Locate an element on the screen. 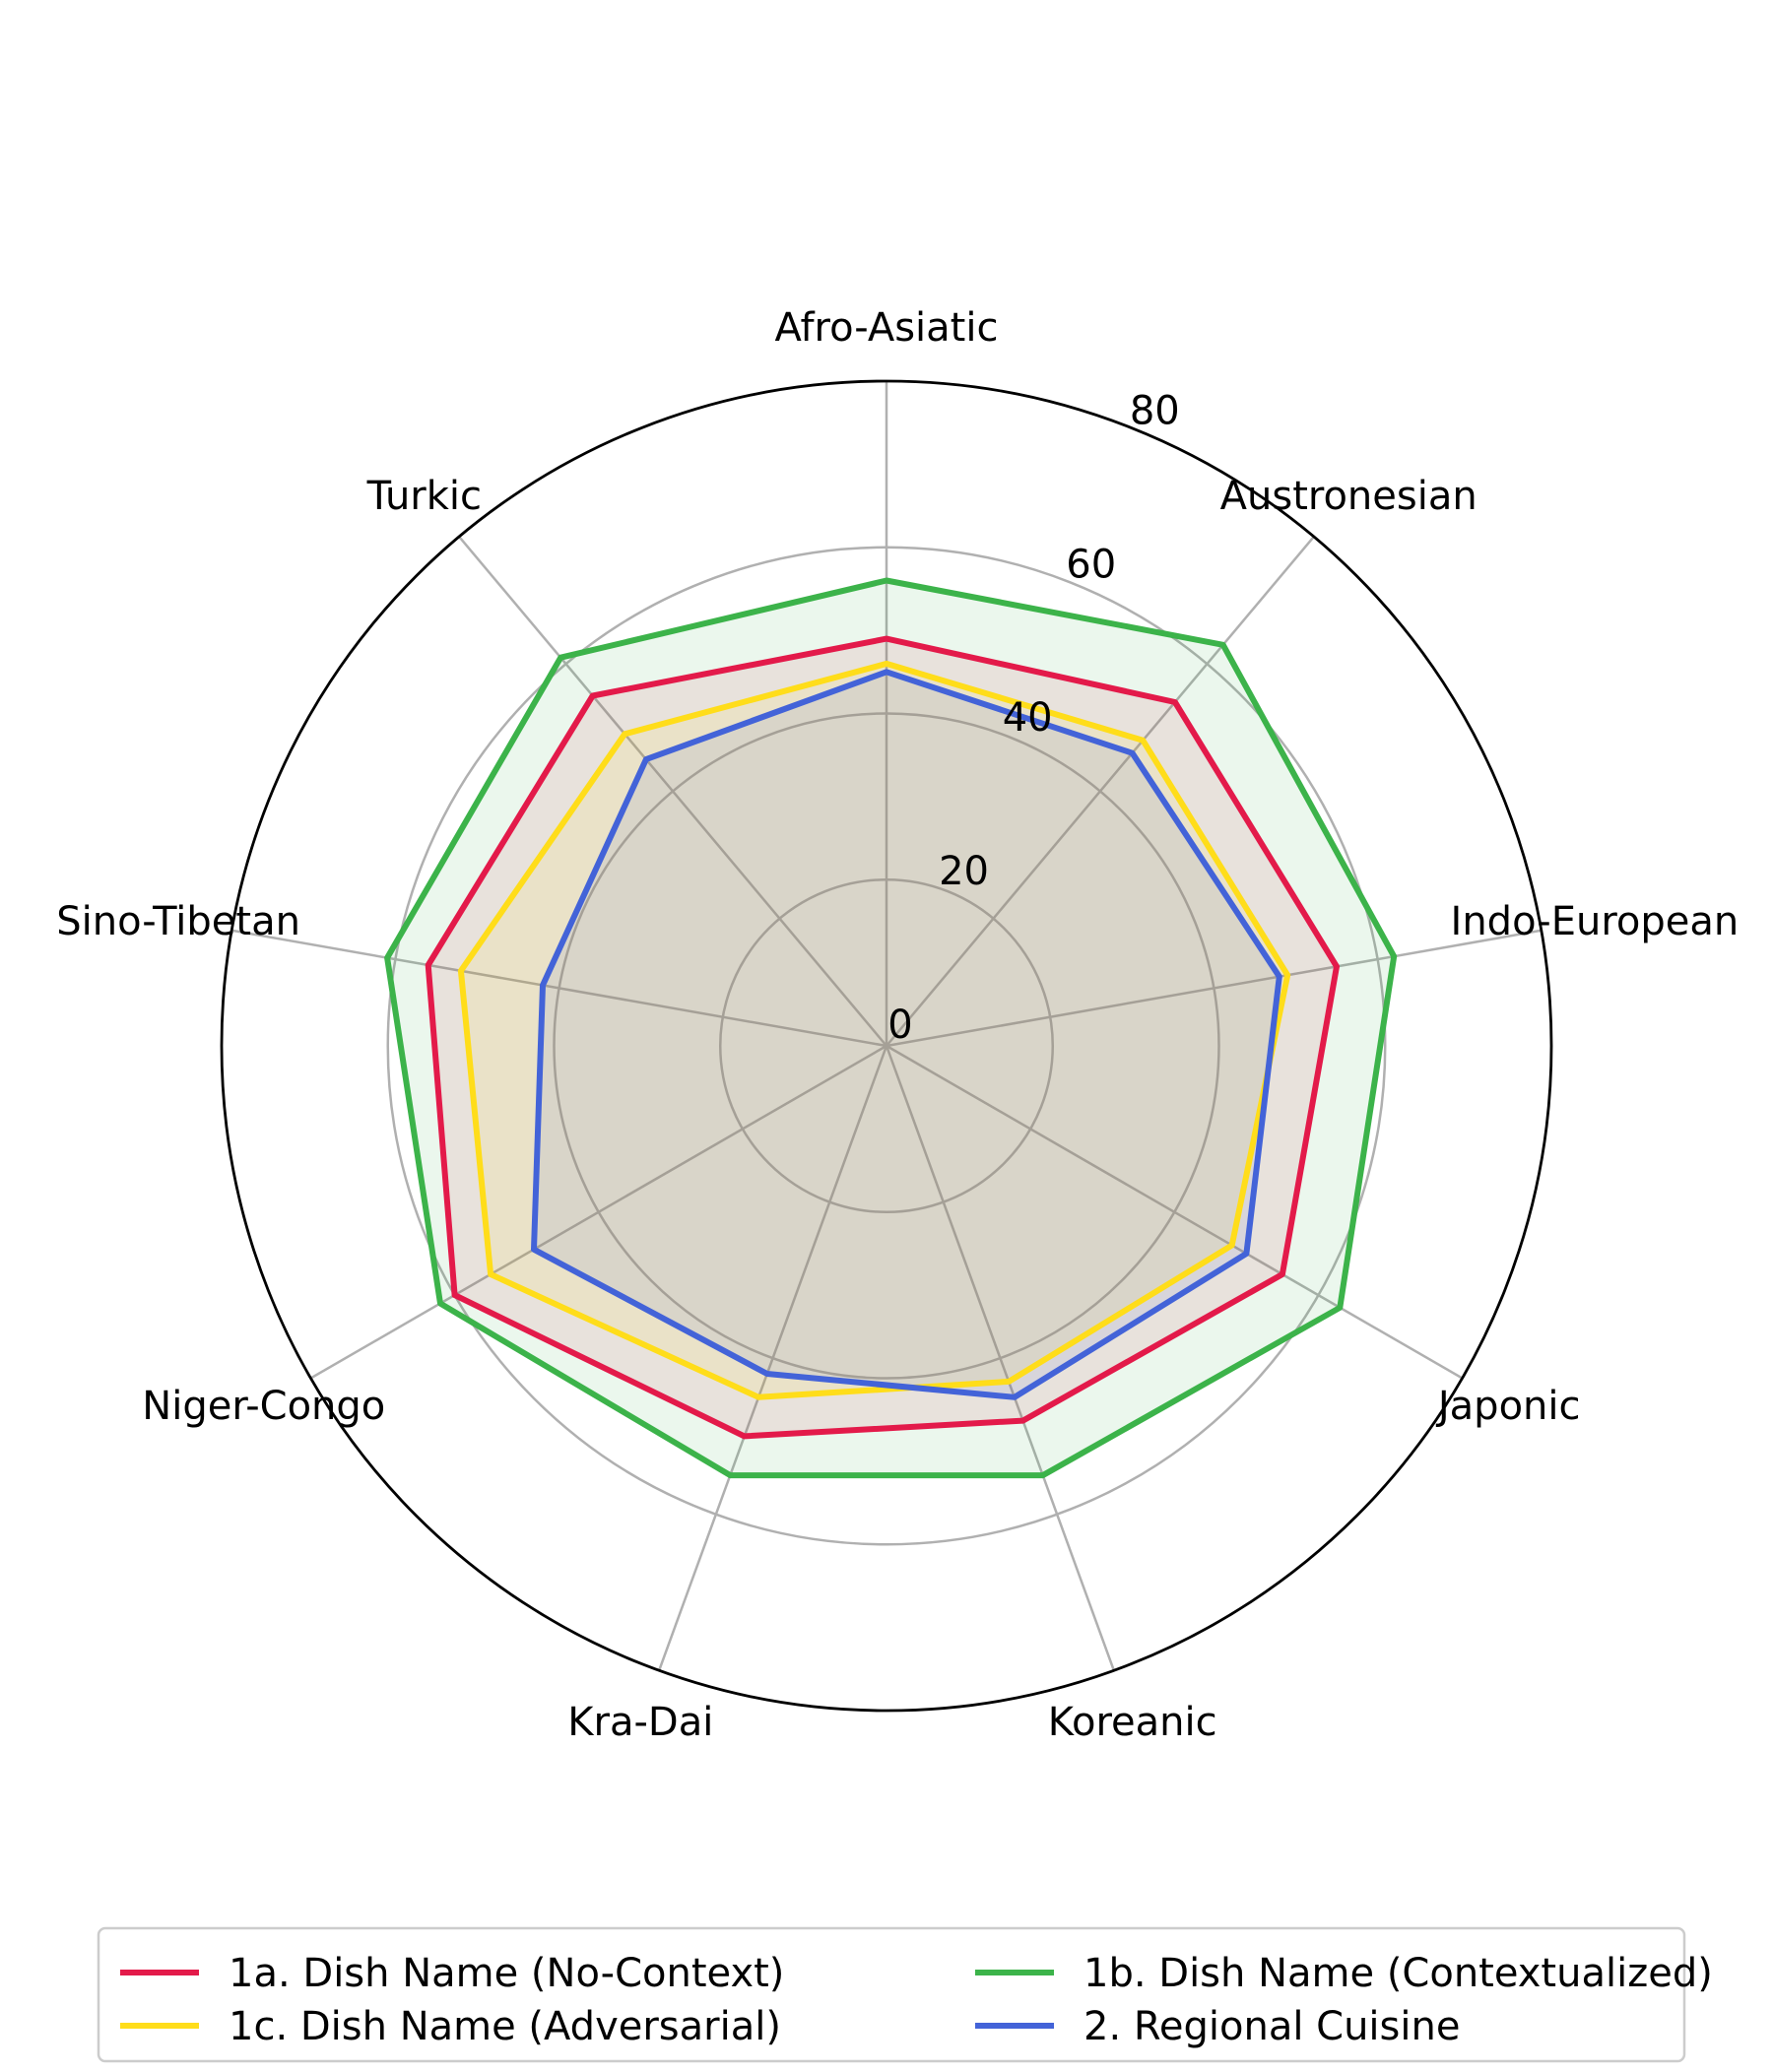 This screenshot has width=1773, height=2072. radial-tick-label: 20 is located at coordinates (964, 871).